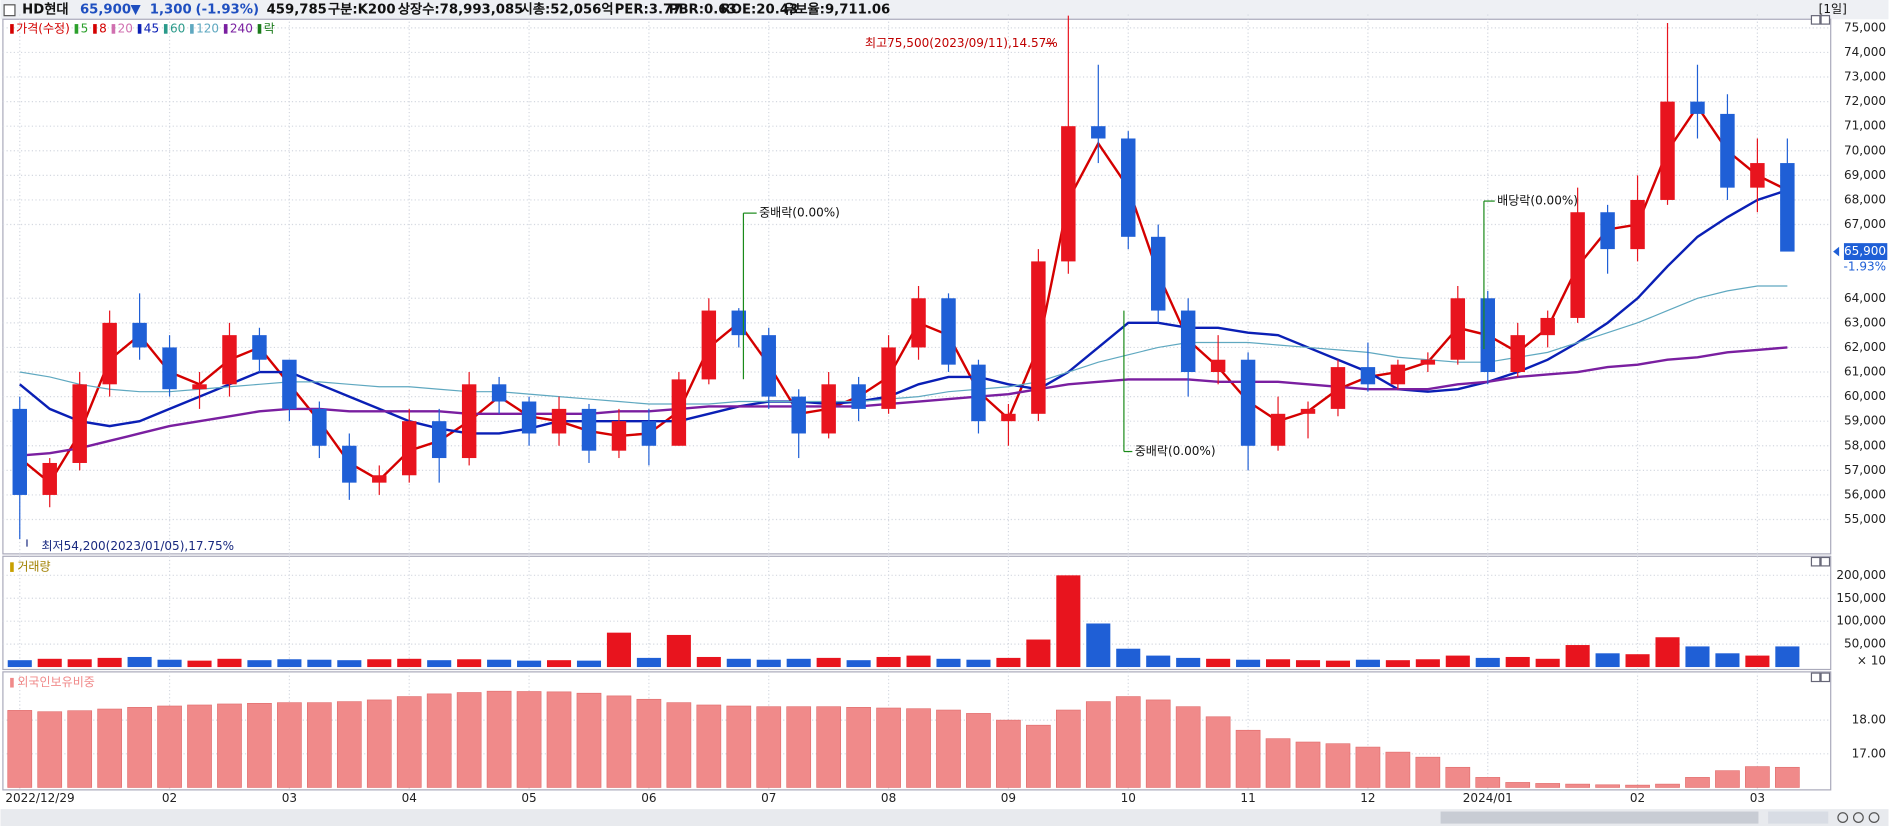  What do you see at coordinates (799, 213) in the screenshot?
I see `annotation: 중배락(0.00%)` at bounding box center [799, 213].